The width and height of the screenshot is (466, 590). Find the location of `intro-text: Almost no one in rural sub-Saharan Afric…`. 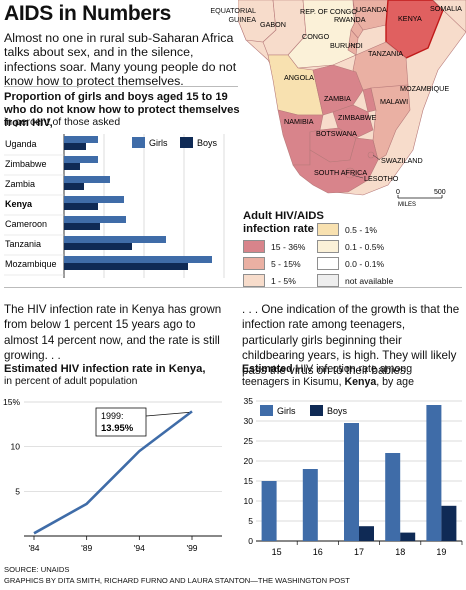

intro-text: Almost no one in rural sub-Saharan Afric… is located at coordinates (120, 60).